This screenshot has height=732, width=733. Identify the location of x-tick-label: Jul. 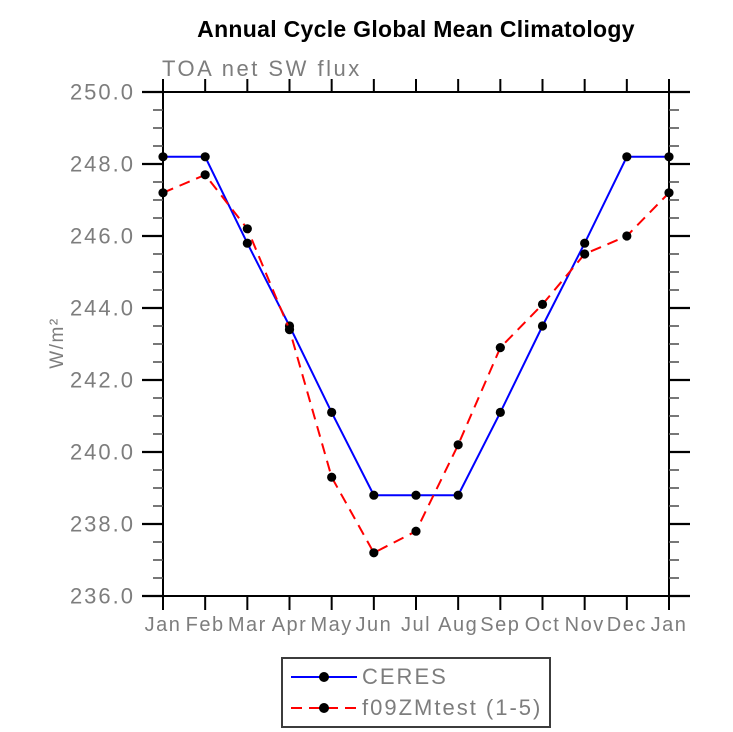
(416, 625).